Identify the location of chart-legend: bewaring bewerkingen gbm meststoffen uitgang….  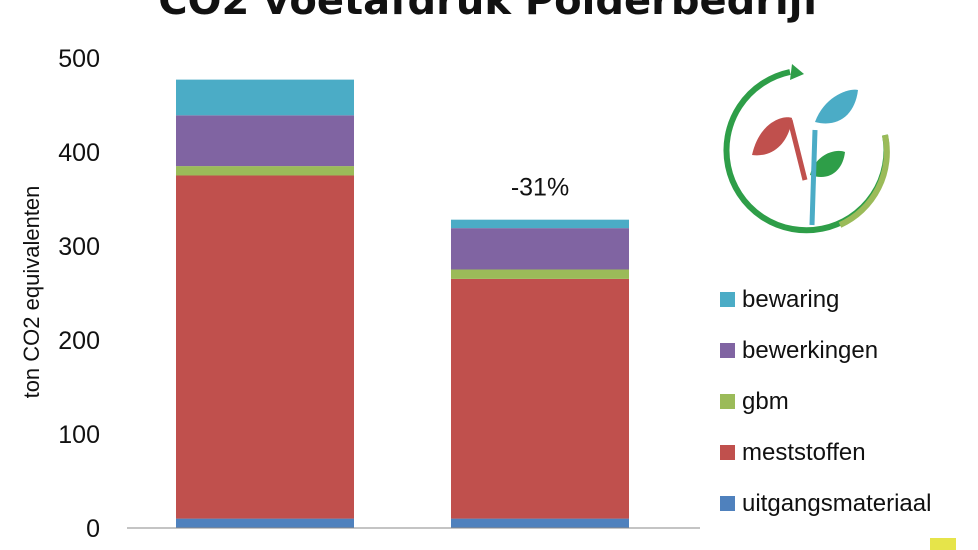
(825, 409).